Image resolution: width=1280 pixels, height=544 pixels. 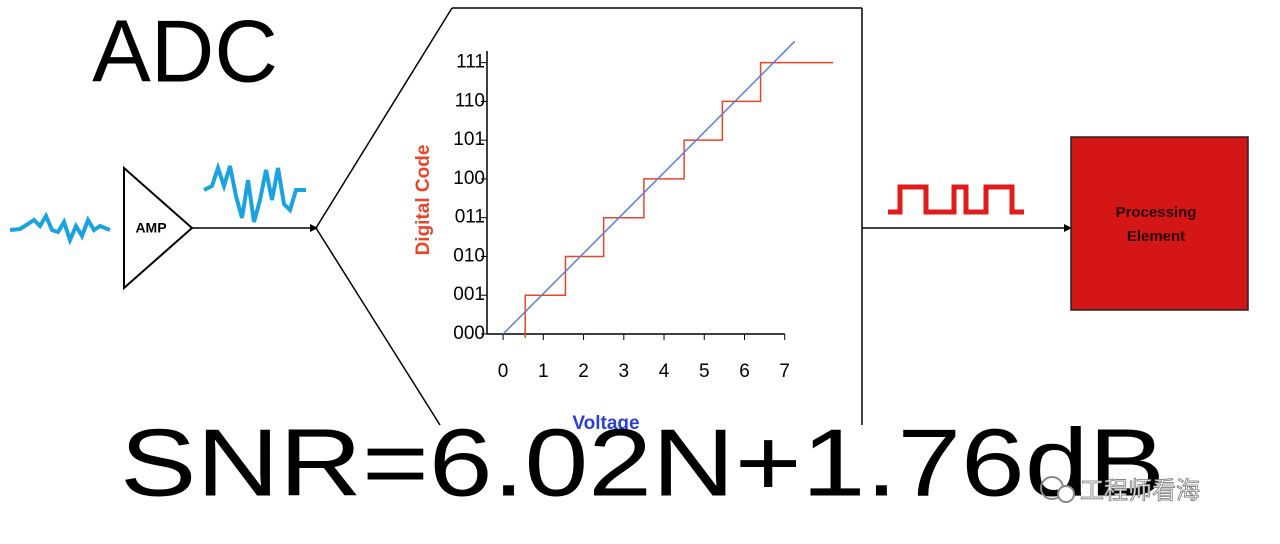 I want to click on x-axis-label: Voltage, so click(x=605, y=423).